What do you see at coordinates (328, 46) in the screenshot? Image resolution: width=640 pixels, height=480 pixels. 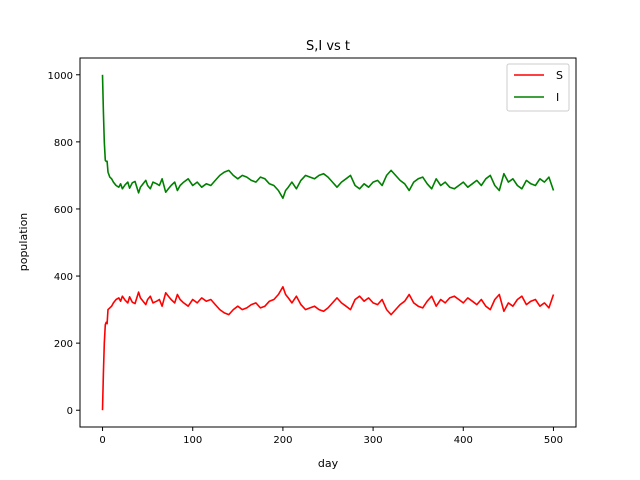 I see `chart-title: S,I vs t` at bounding box center [328, 46].